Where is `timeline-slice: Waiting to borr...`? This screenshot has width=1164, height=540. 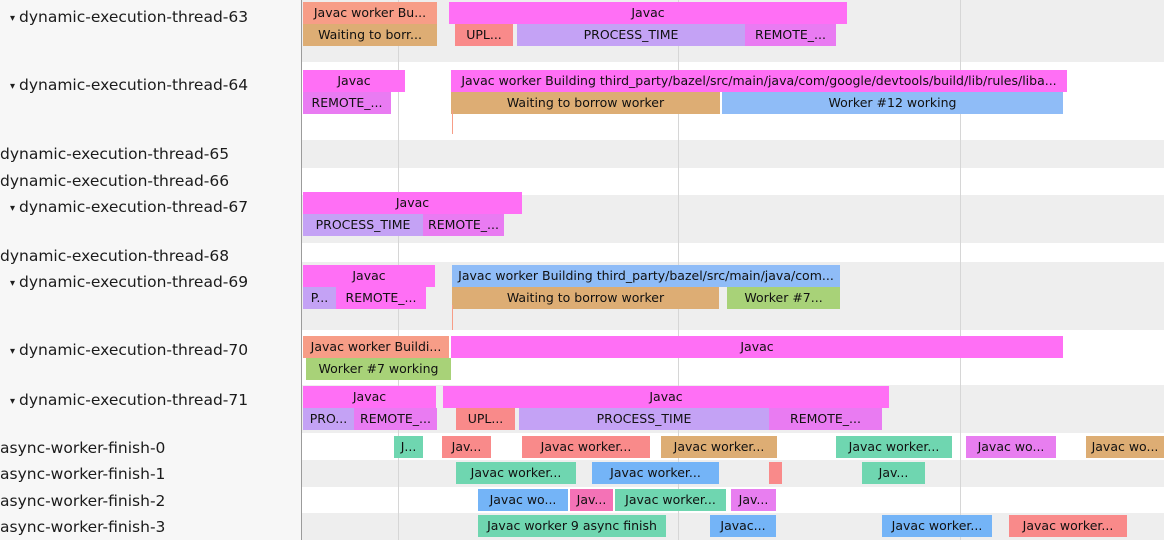 timeline-slice: Waiting to borr... is located at coordinates (370, 35).